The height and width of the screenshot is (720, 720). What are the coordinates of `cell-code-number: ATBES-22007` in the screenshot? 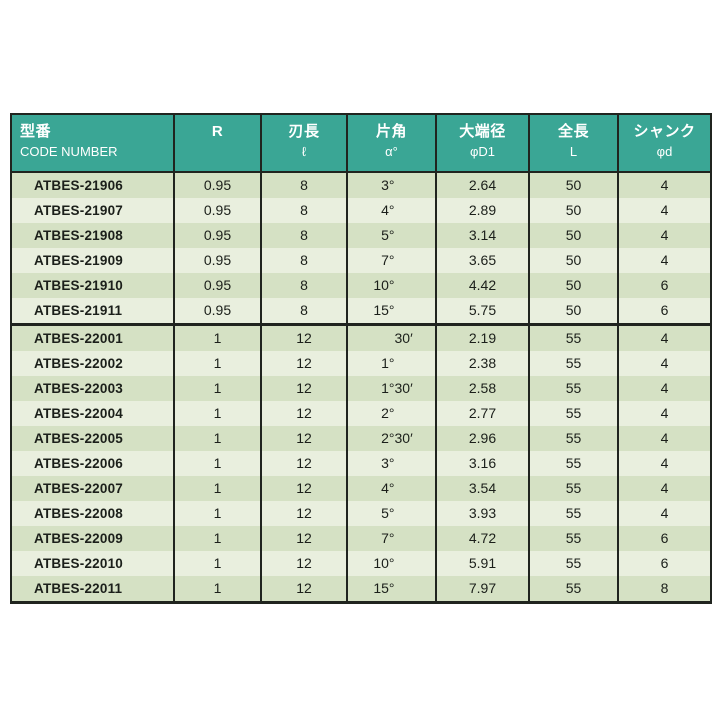 It's located at (78, 488).